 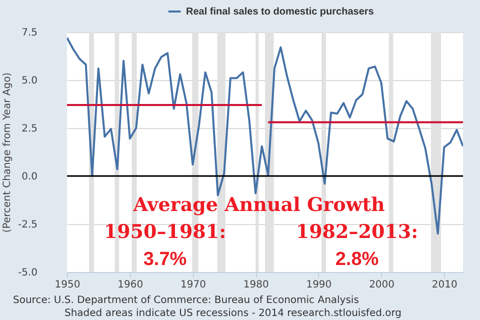 I want to click on annotation: 1950–1981:, so click(x=165, y=232).